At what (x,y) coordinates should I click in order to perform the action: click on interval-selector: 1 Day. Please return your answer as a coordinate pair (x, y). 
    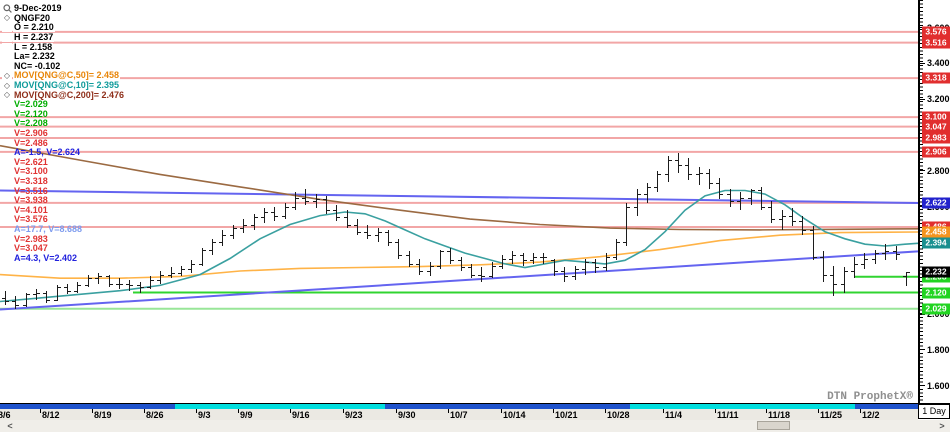
    Looking at the image, I should click on (934, 411).